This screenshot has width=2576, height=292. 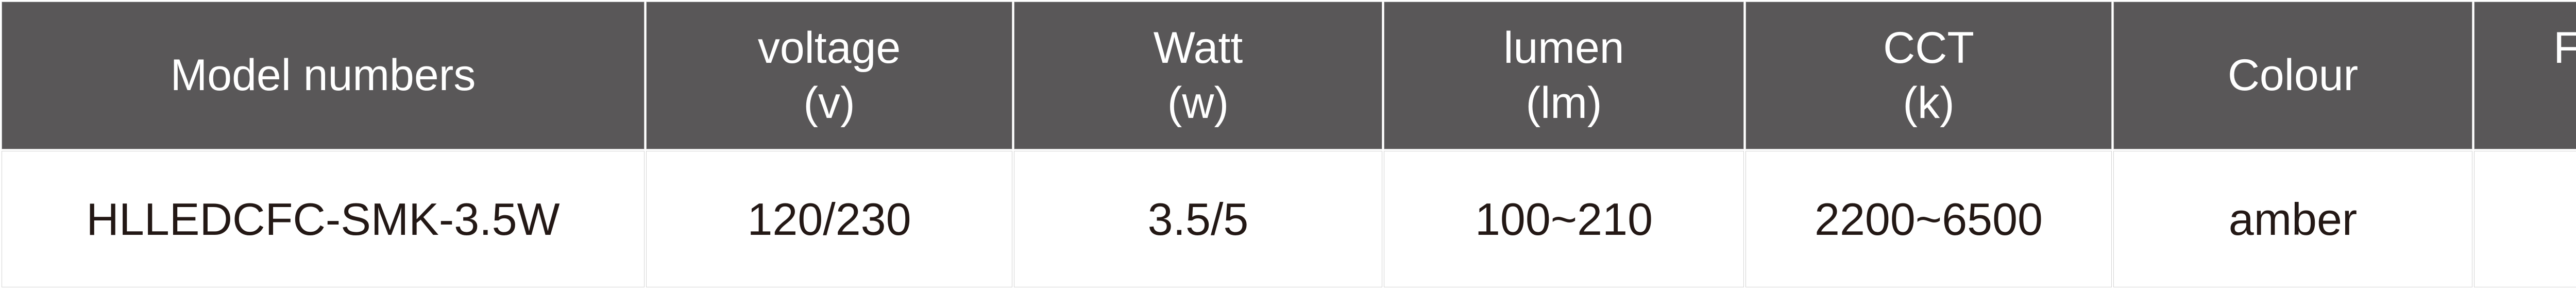 What do you see at coordinates (1564, 219) in the screenshot?
I see `cell-lumen-value: 100~210` at bounding box center [1564, 219].